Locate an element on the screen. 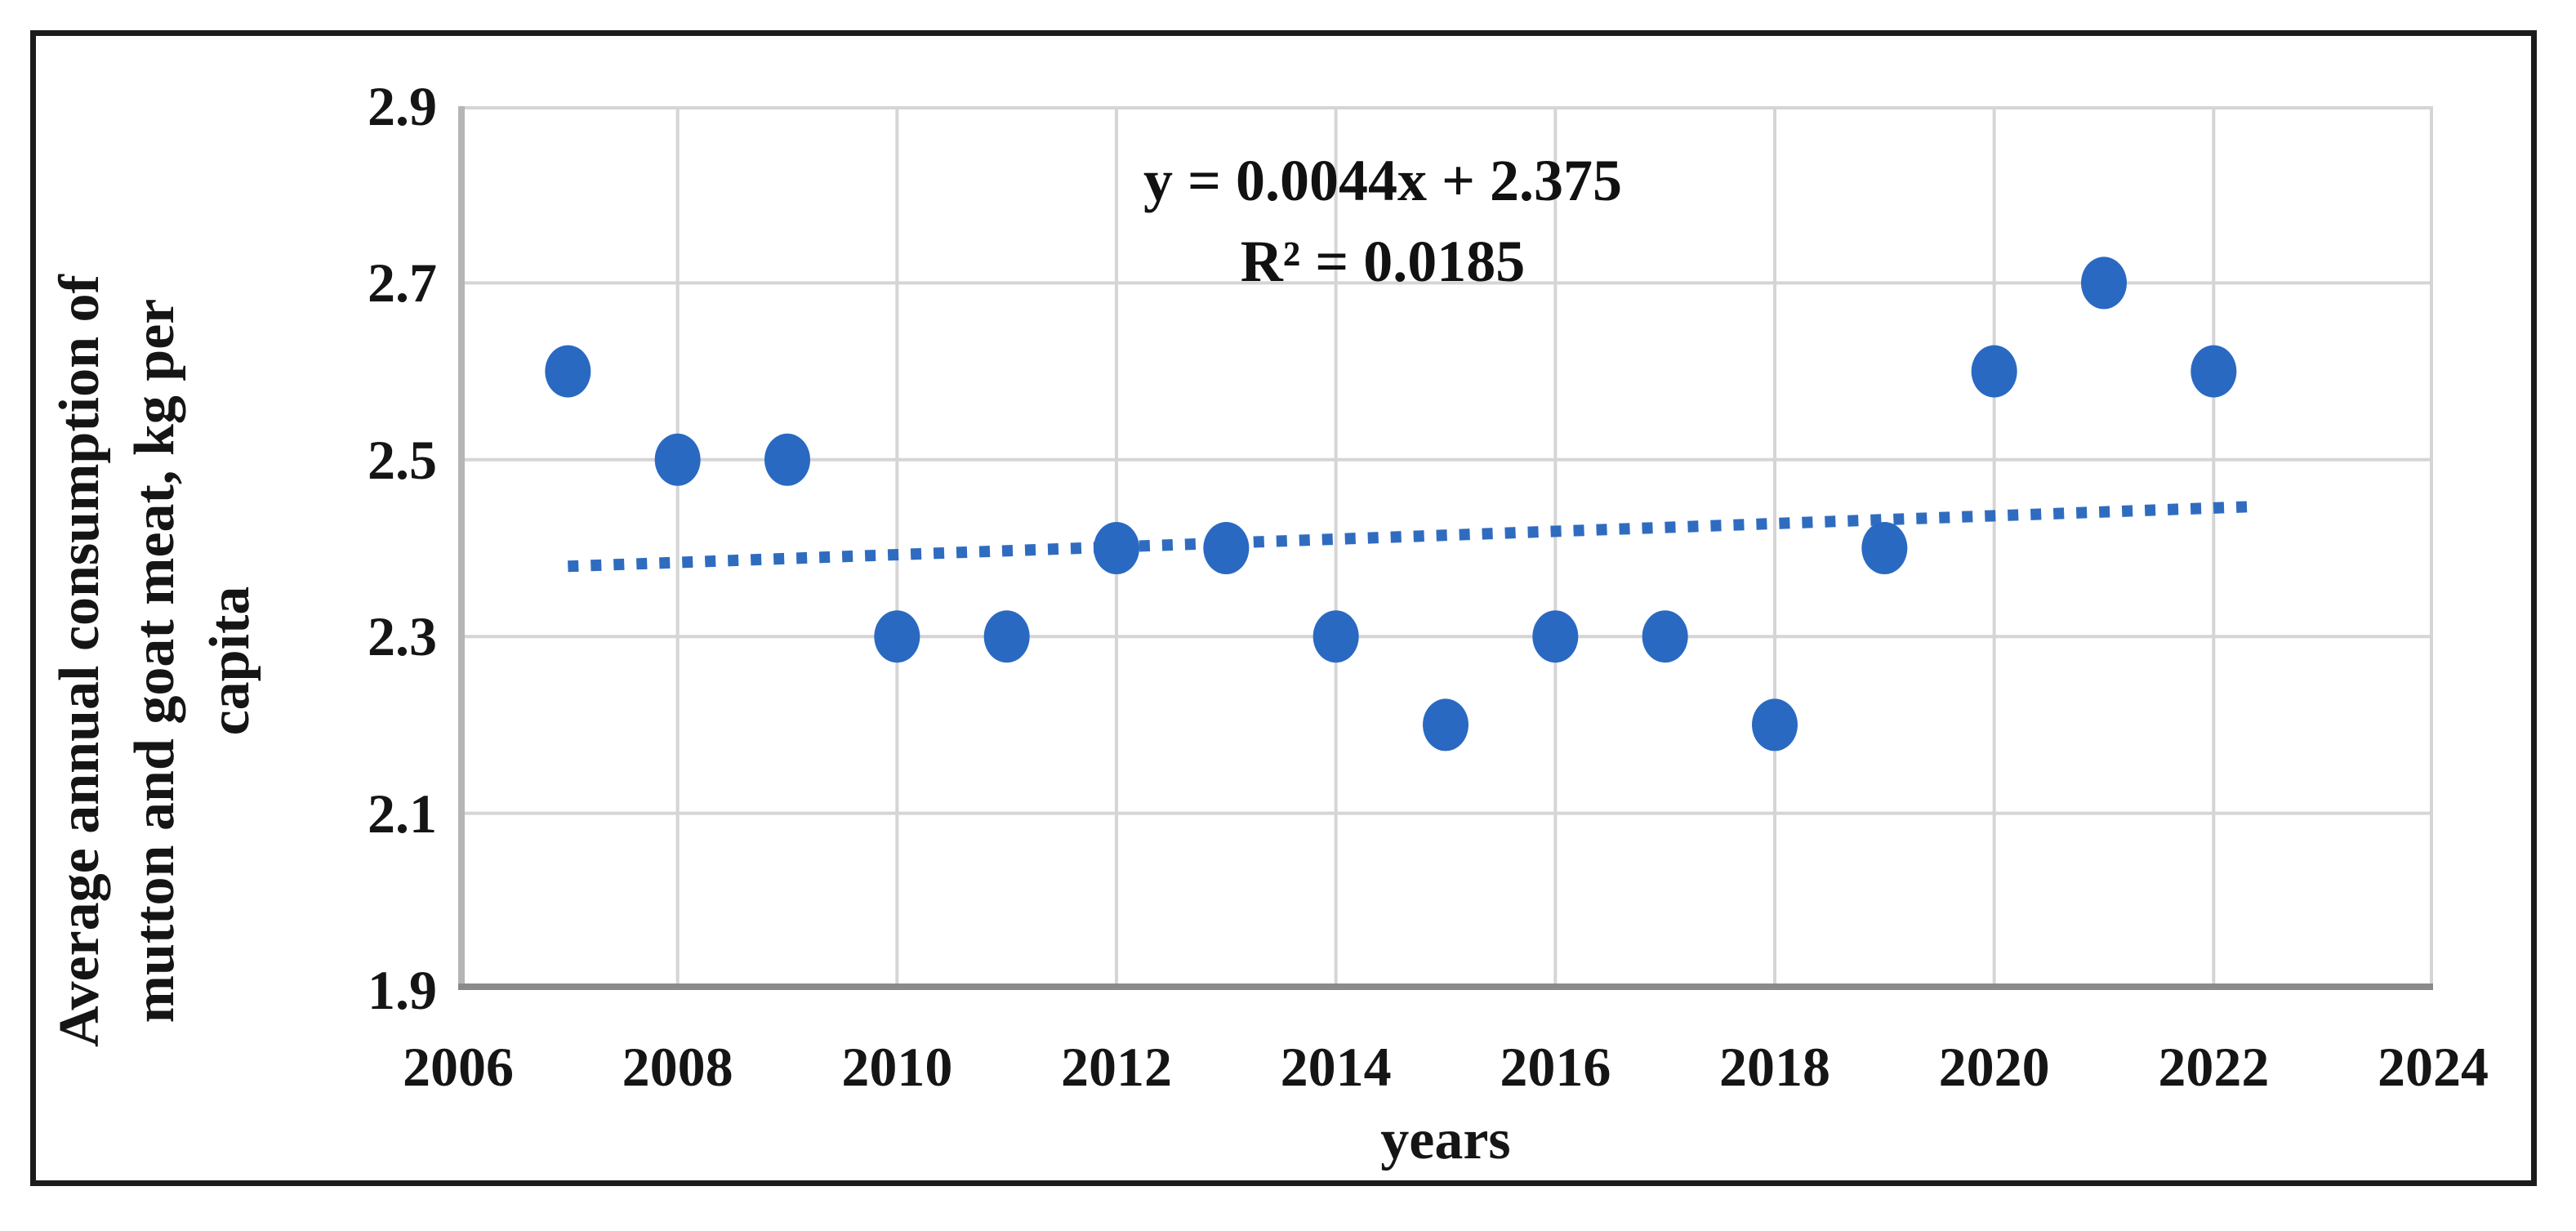 The height and width of the screenshot is (1231, 2576). x-tick-label: 2024 is located at coordinates (2433, 1067).